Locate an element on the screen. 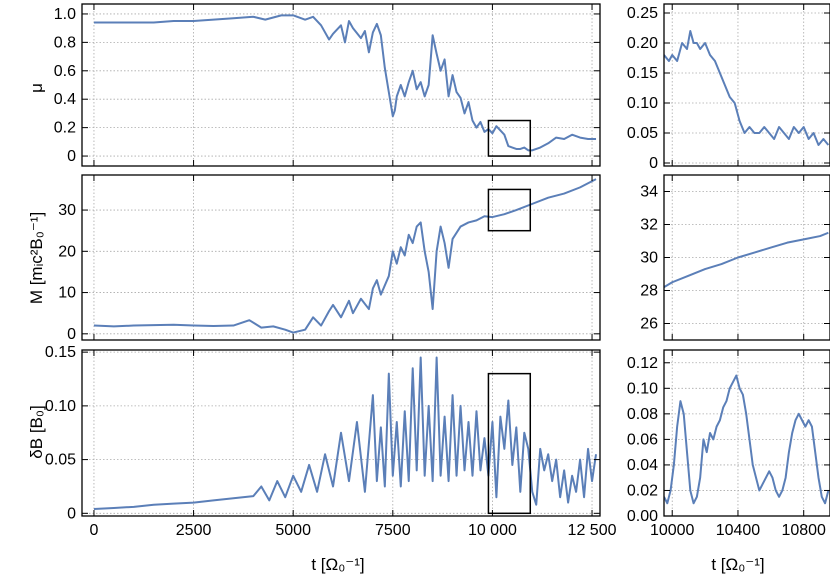 The height and width of the screenshot is (579, 830). y-tick-label: 0.4 is located at coordinates (65, 99).